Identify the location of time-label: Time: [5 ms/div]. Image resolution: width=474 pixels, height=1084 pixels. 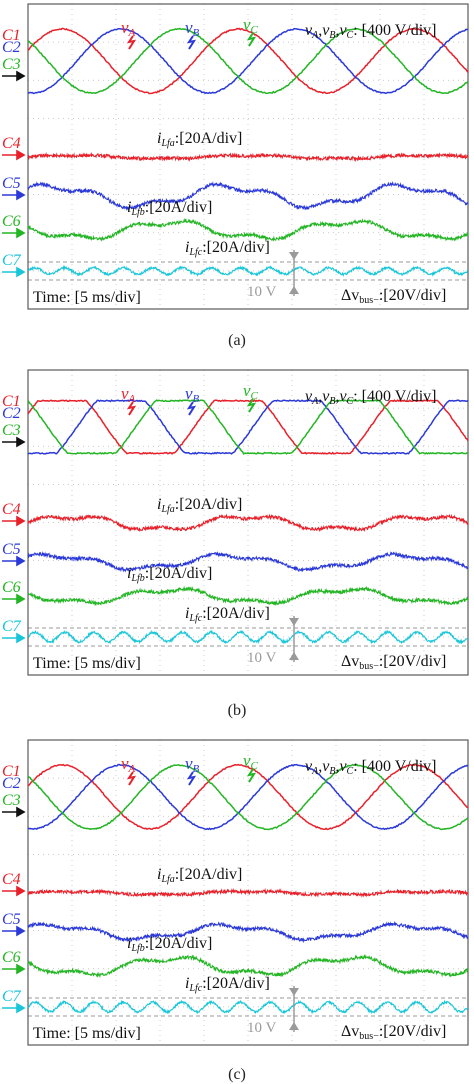
(87, 1033).